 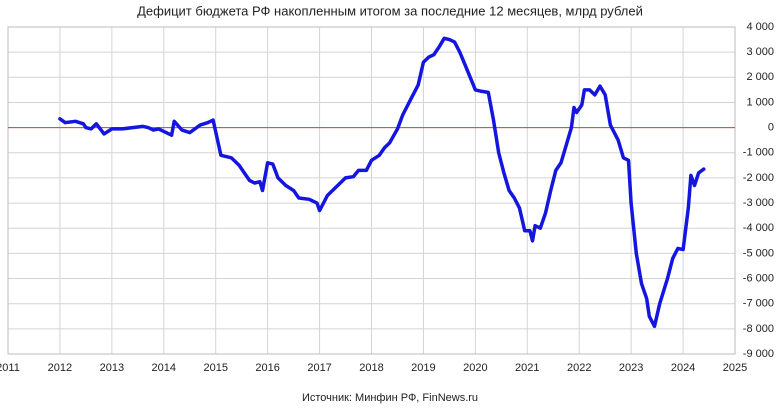 What do you see at coordinates (579, 368) in the screenshot?
I see `x-tick-label: 2022` at bounding box center [579, 368].